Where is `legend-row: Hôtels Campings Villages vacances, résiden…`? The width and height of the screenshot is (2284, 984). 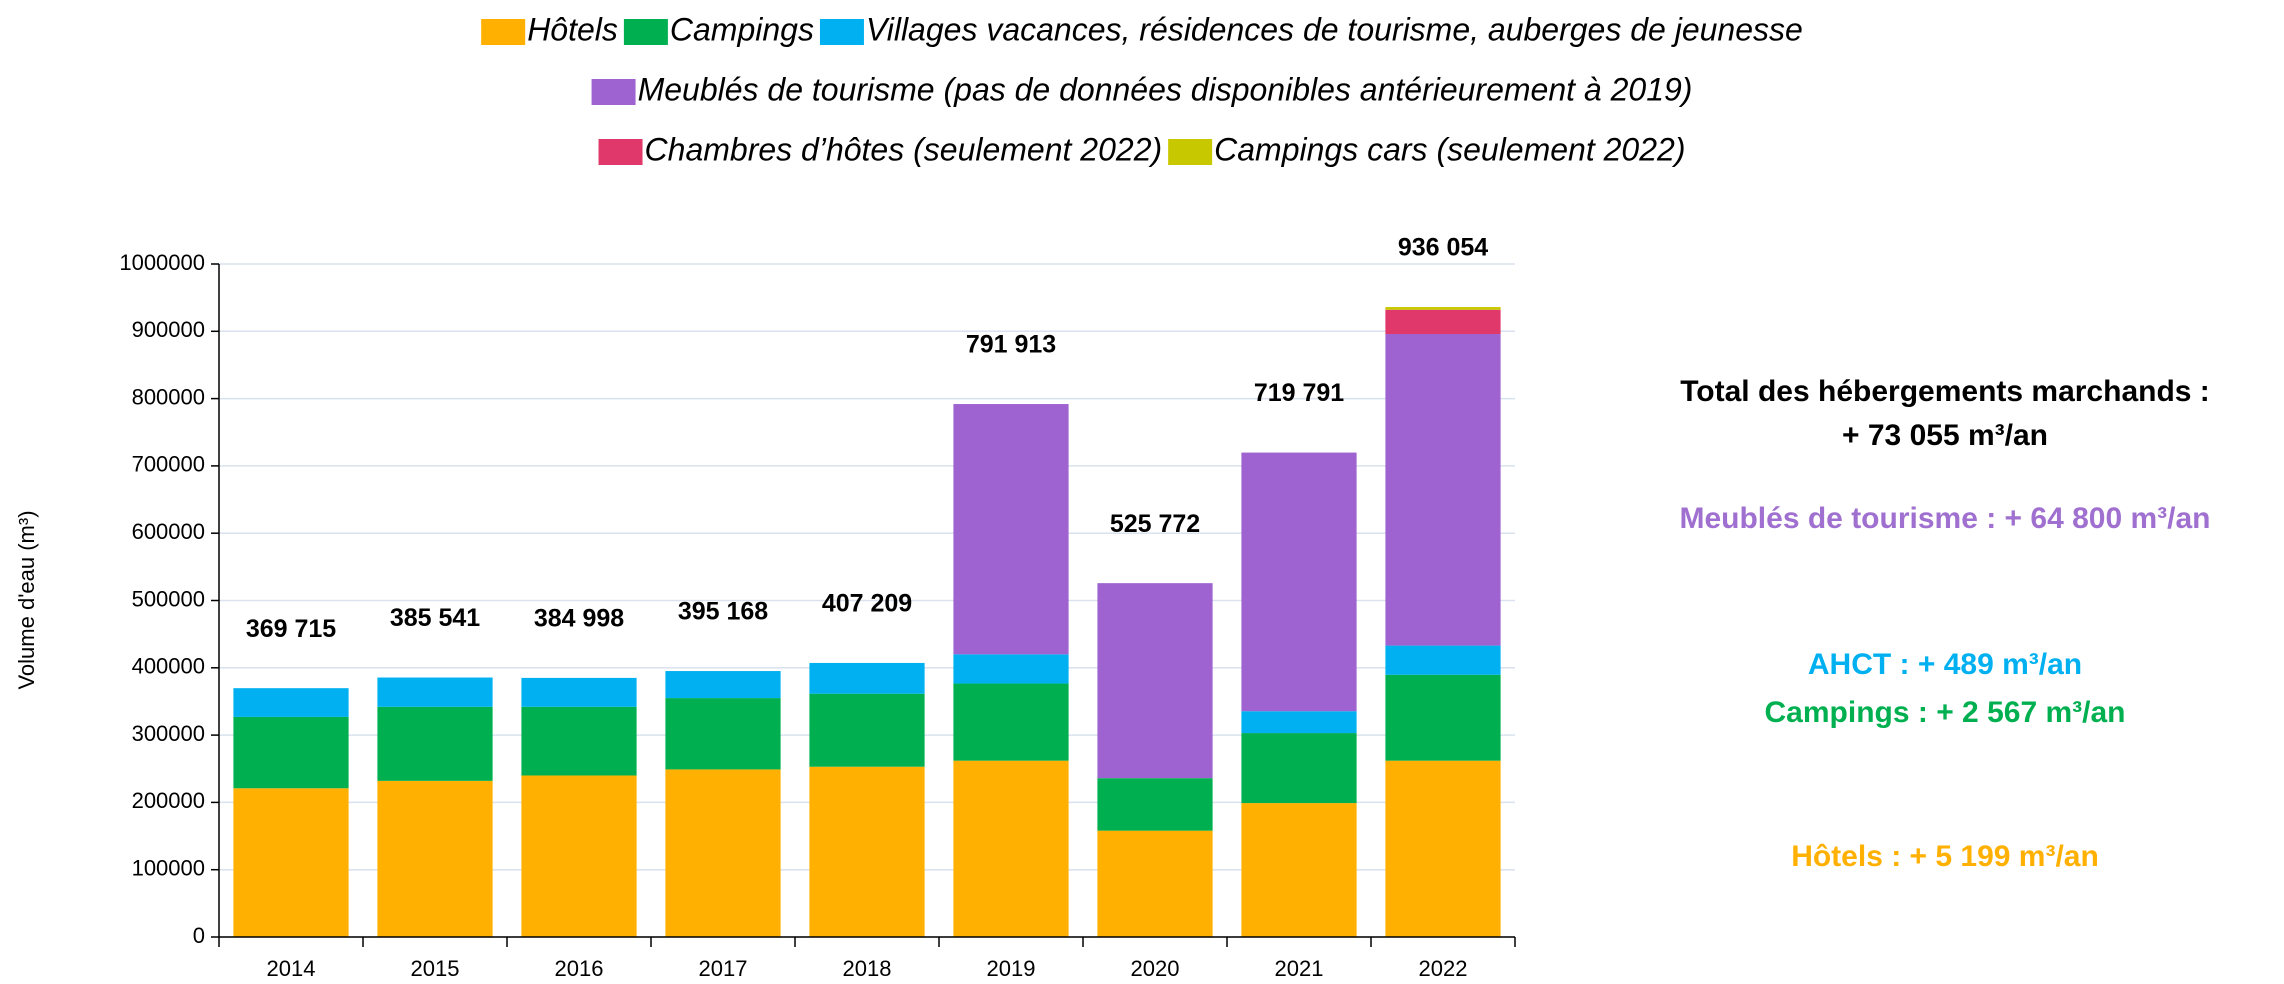
legend-row: Hôtels Campings Villages vacances, résiden… is located at coordinates (1142, 29).